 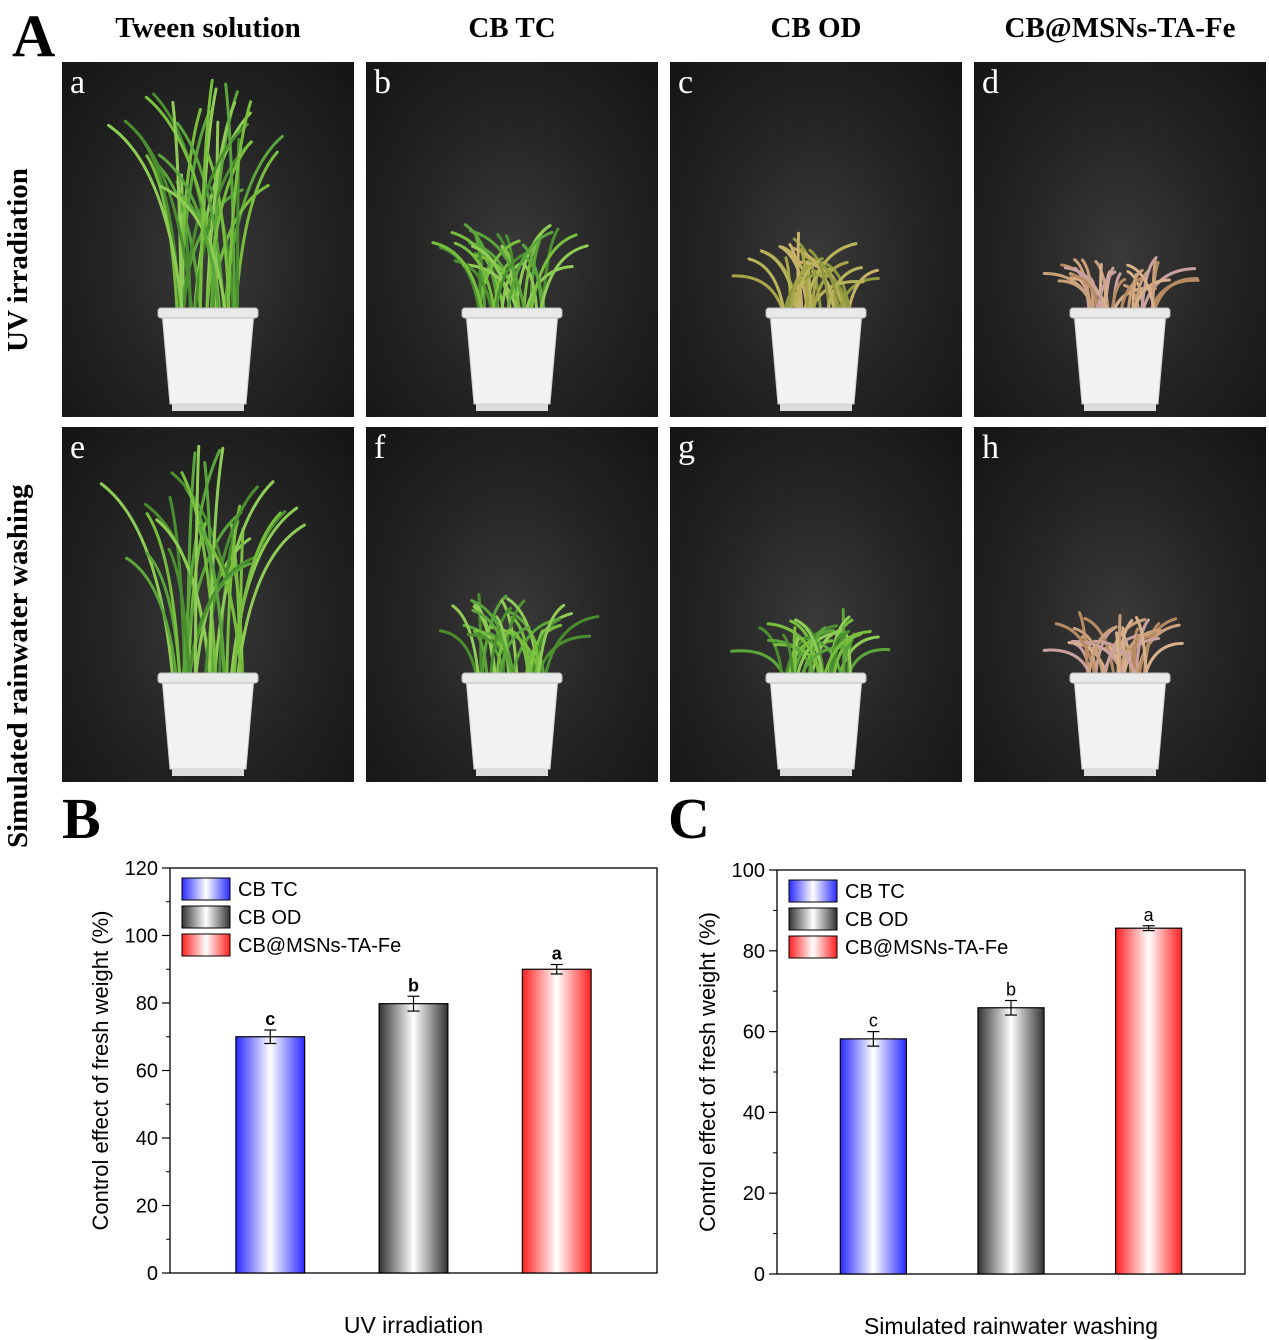 I want to click on photo-label: c, so click(x=686, y=82).